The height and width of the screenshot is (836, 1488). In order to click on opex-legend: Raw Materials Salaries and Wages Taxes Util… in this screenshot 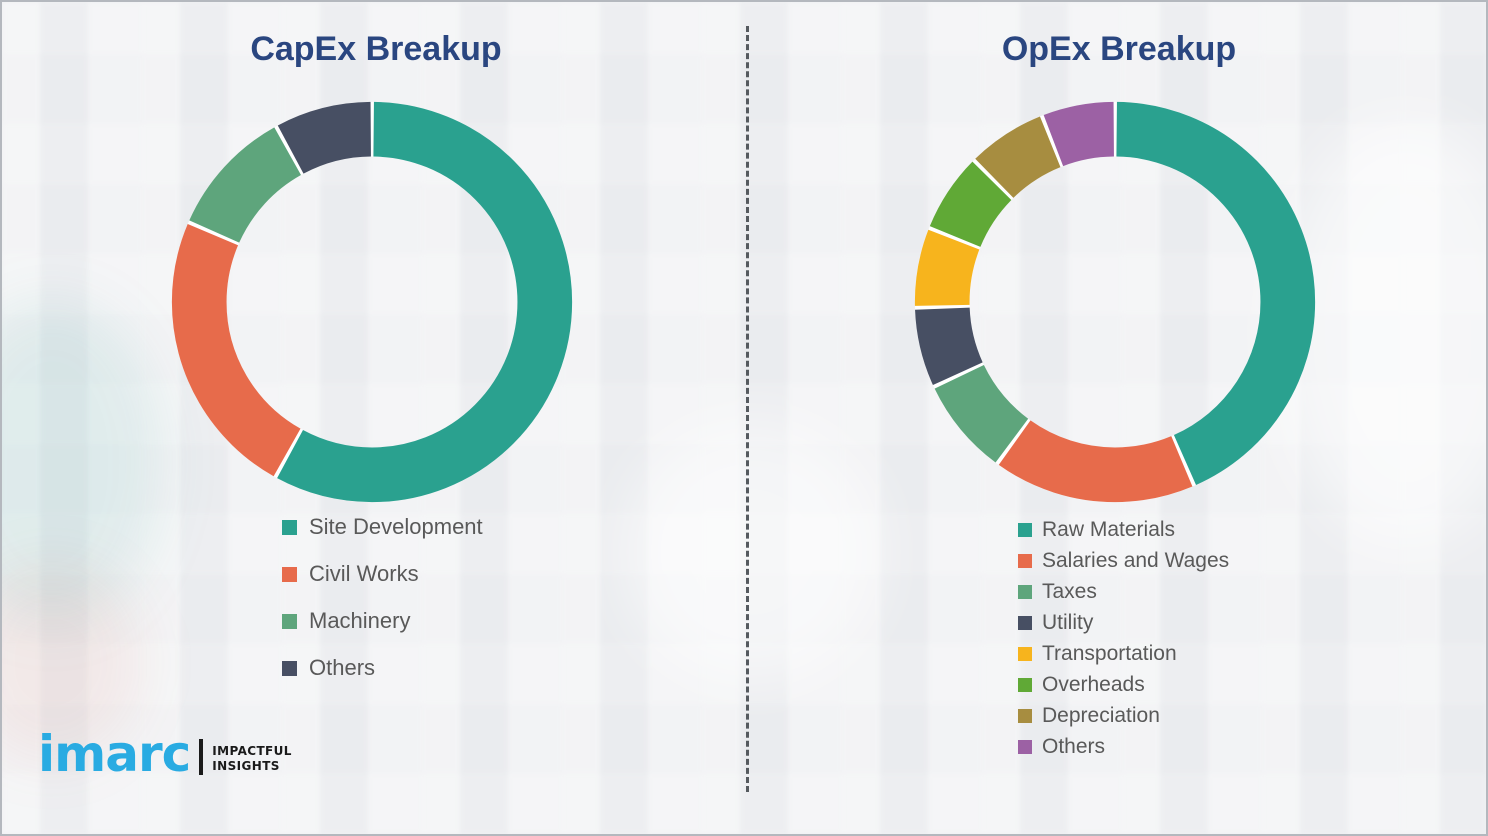, I will do `click(1123, 642)`.